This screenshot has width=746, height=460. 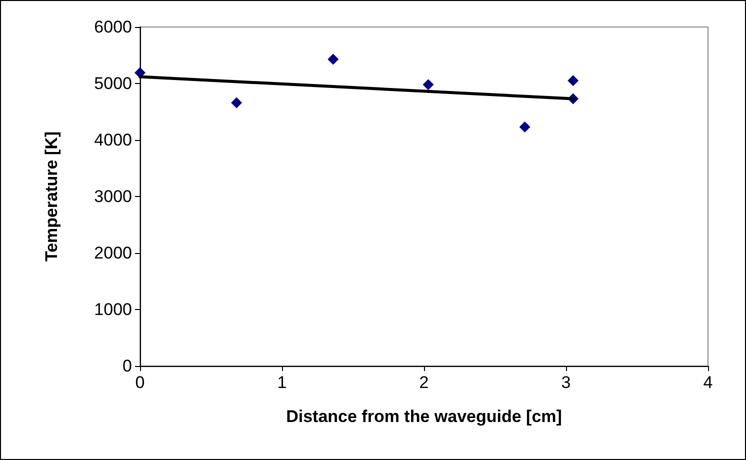 What do you see at coordinates (113, 140) in the screenshot?
I see `y-tick-label: 4000` at bounding box center [113, 140].